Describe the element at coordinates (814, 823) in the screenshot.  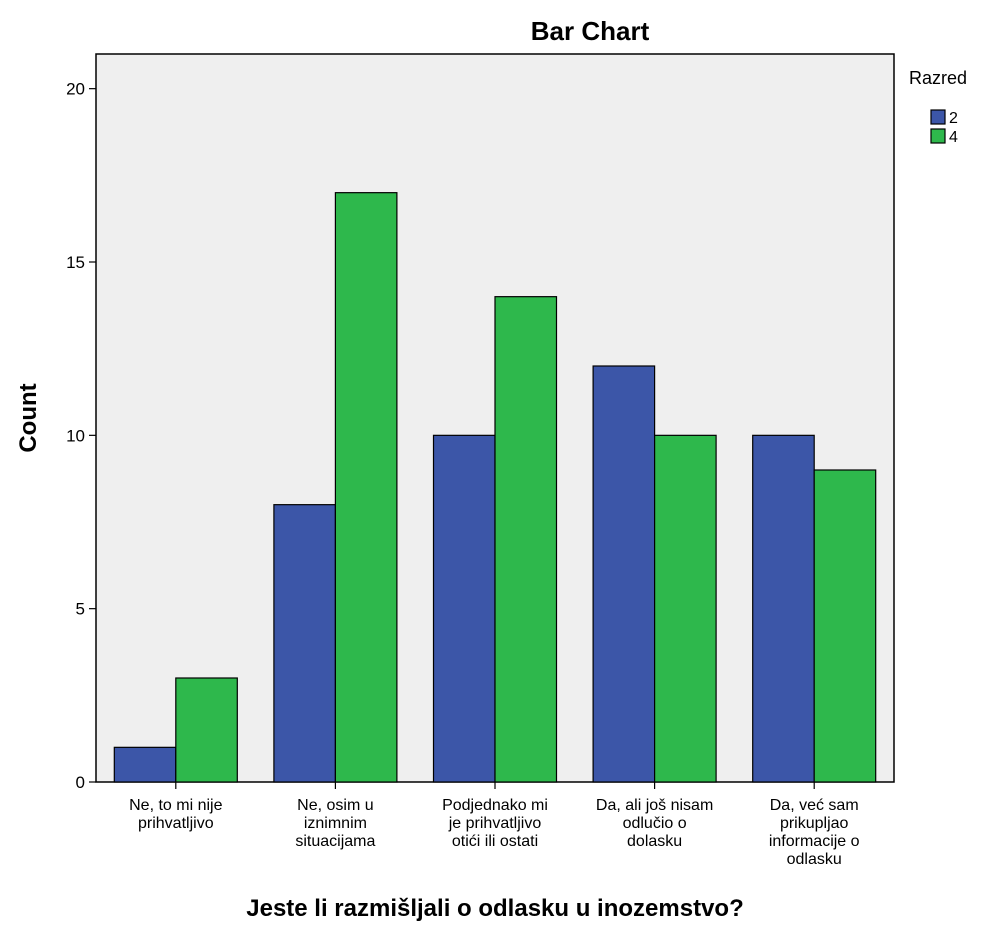
I see `x-category-label-line: prikupljao` at that location.